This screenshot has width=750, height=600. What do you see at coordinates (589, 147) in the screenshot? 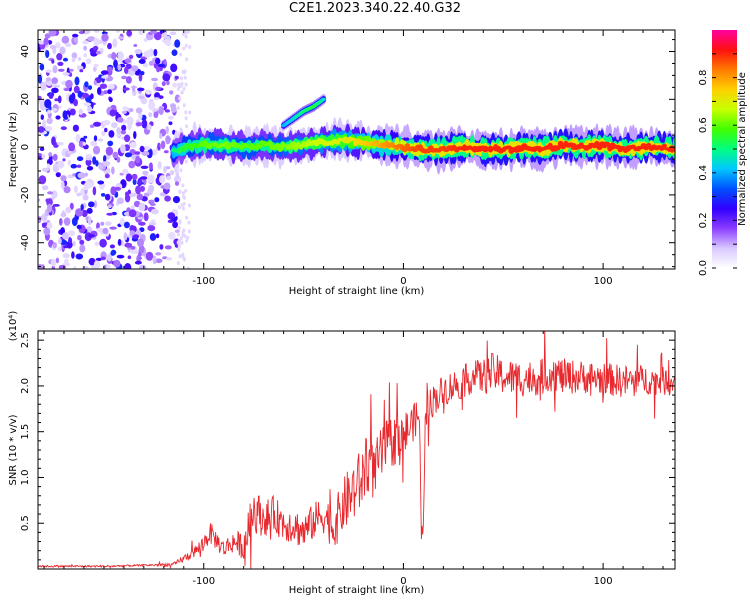
I see `ridge-cell` at bounding box center [589, 147].